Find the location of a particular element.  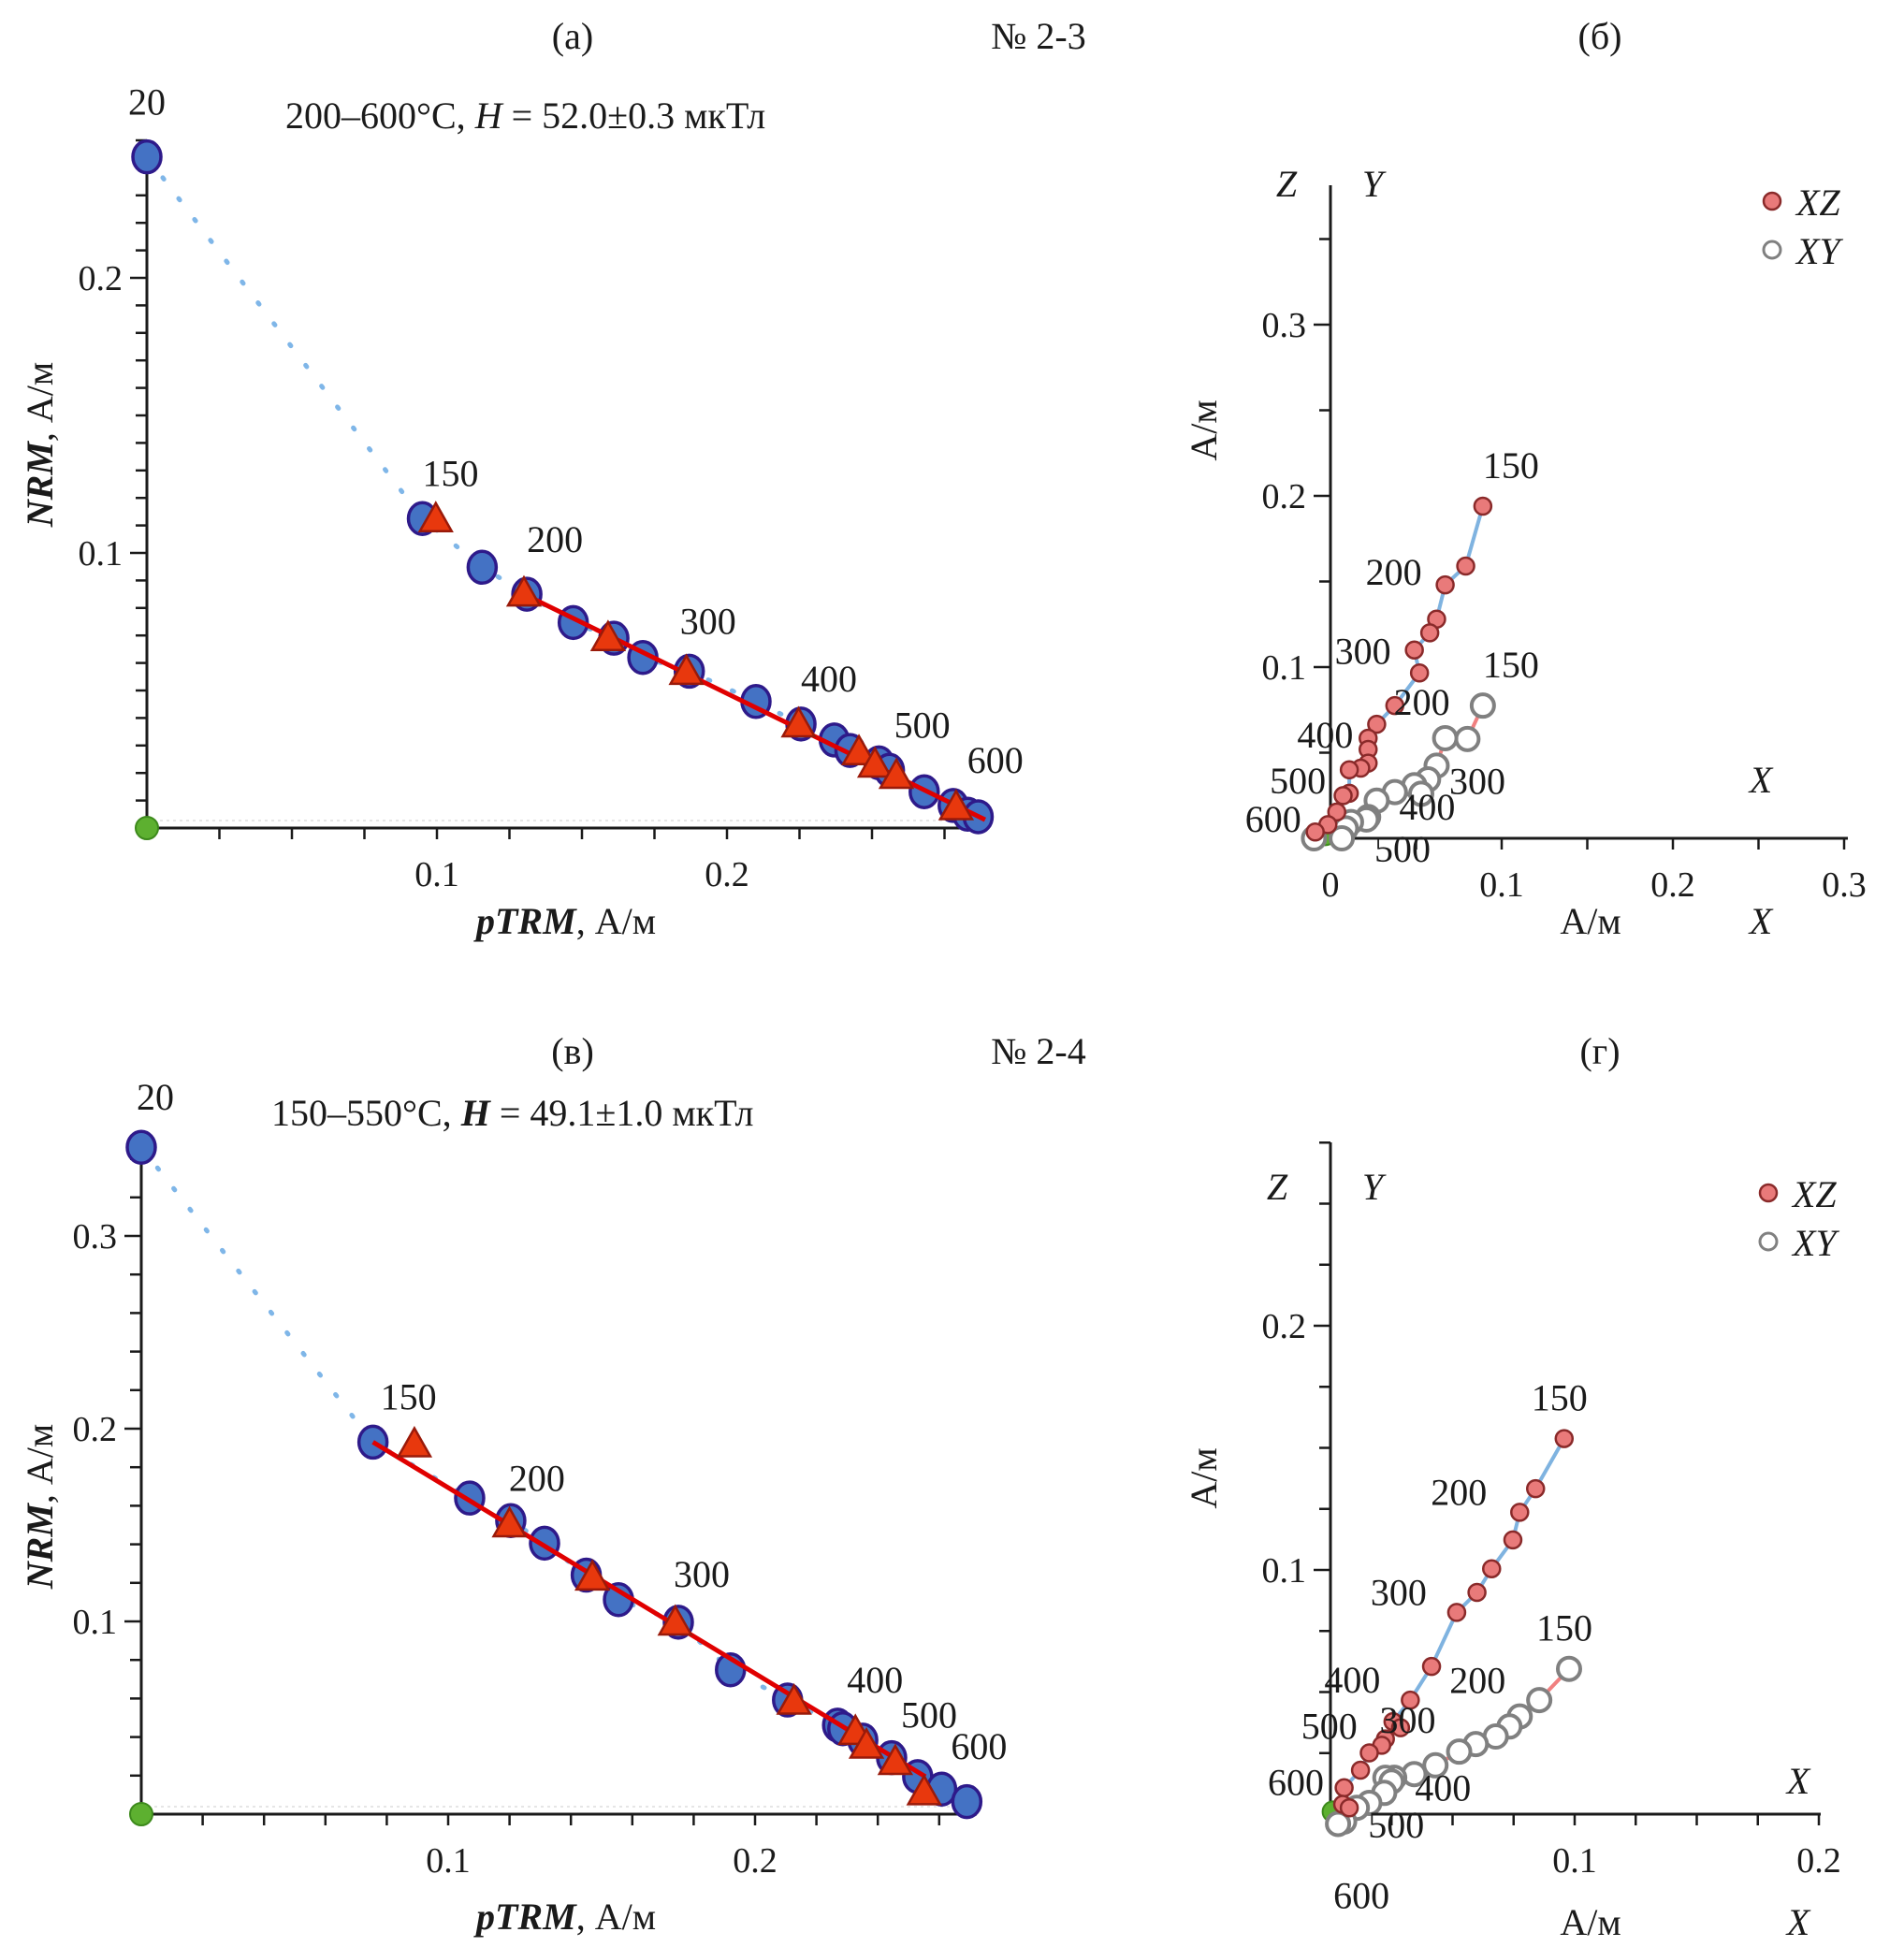

x-axis-label-b: А/м is located at coordinates (1590, 921).